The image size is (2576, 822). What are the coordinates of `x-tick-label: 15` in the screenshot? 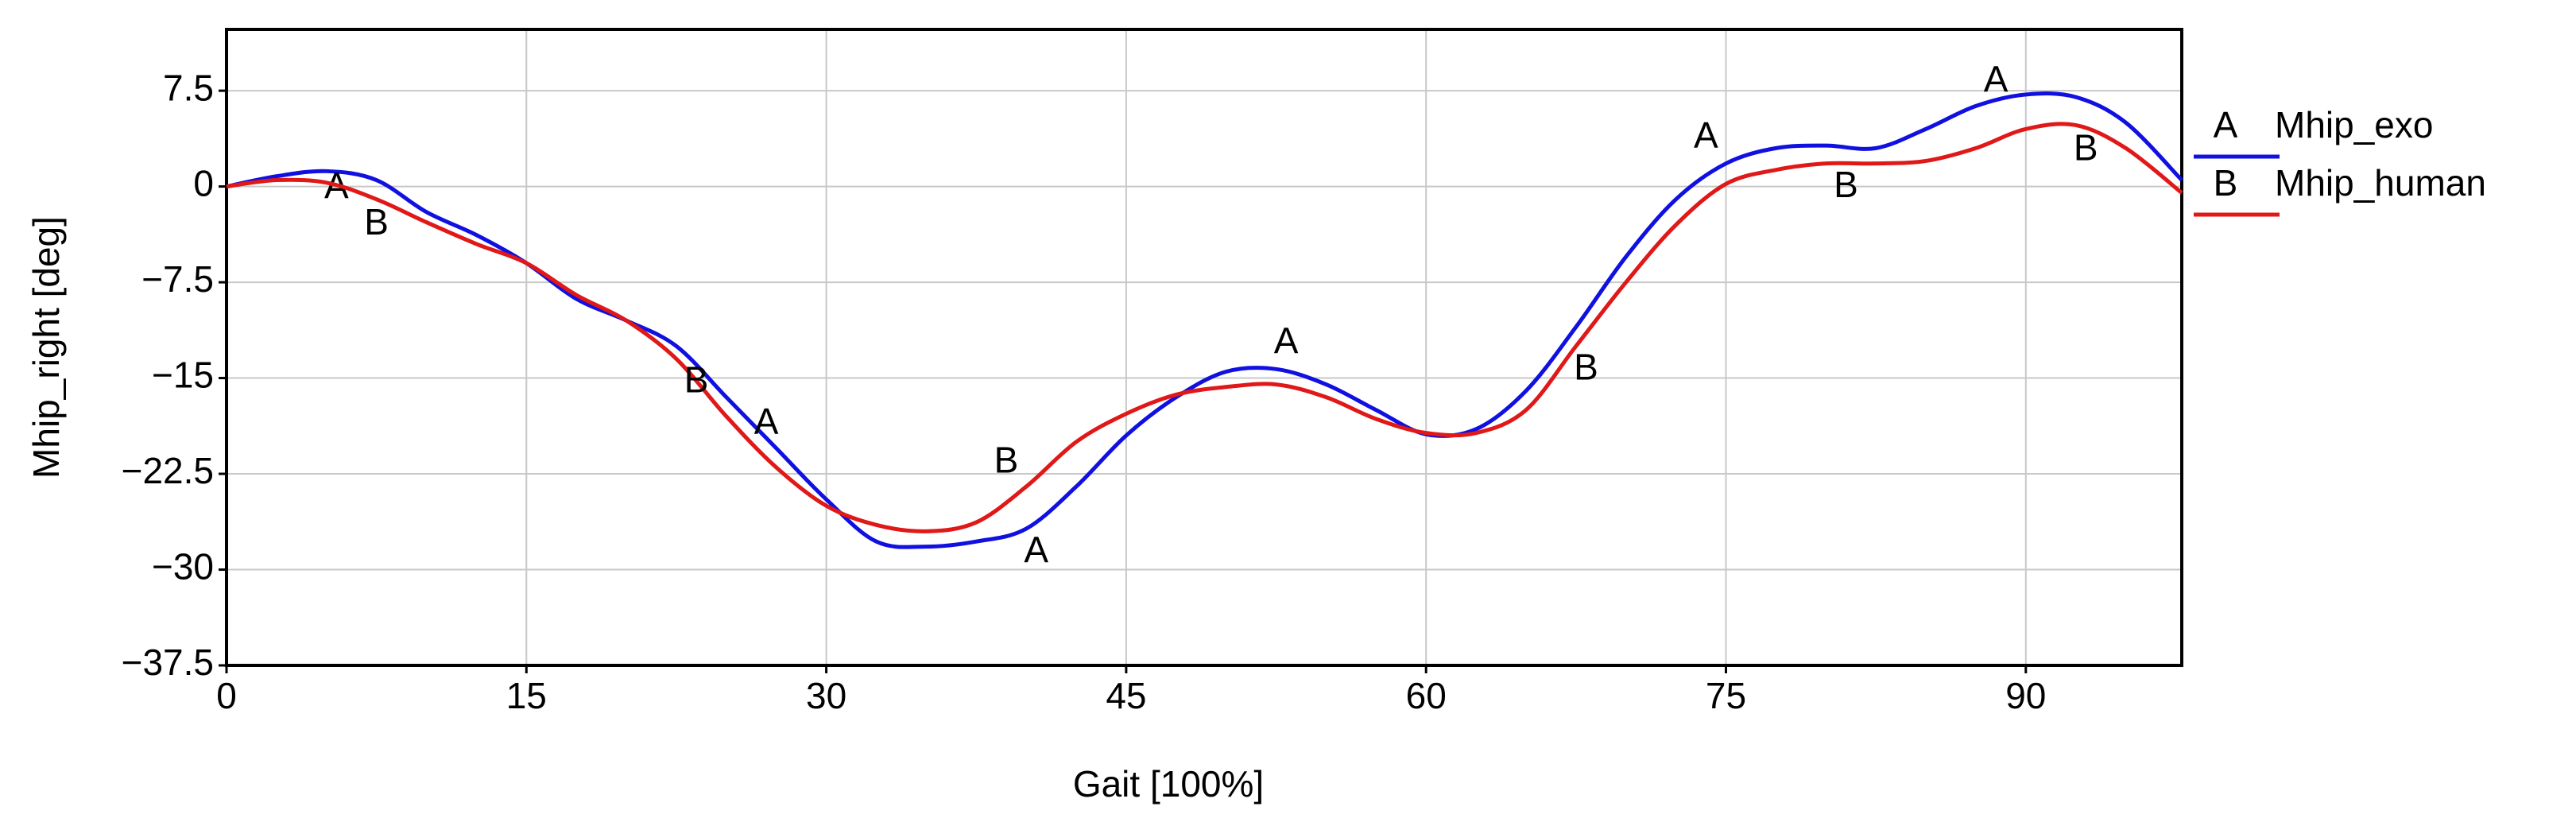 It's located at (526, 695).